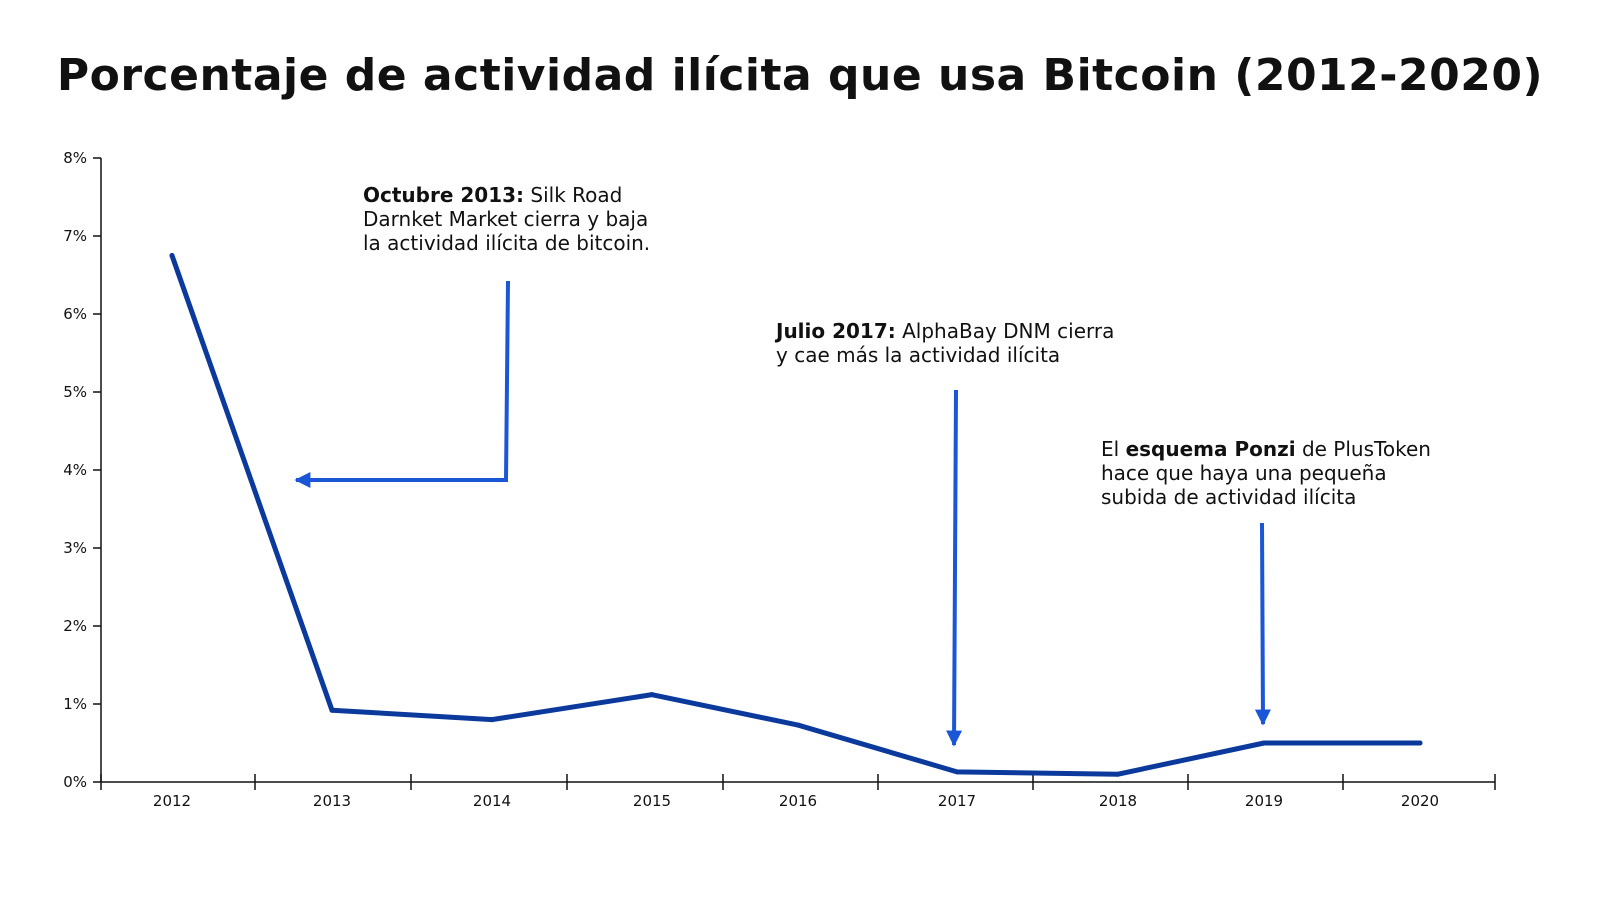 The height and width of the screenshot is (900, 1600). Describe the element at coordinates (75, 782) in the screenshot. I see `y-tick-label: 0%` at that location.